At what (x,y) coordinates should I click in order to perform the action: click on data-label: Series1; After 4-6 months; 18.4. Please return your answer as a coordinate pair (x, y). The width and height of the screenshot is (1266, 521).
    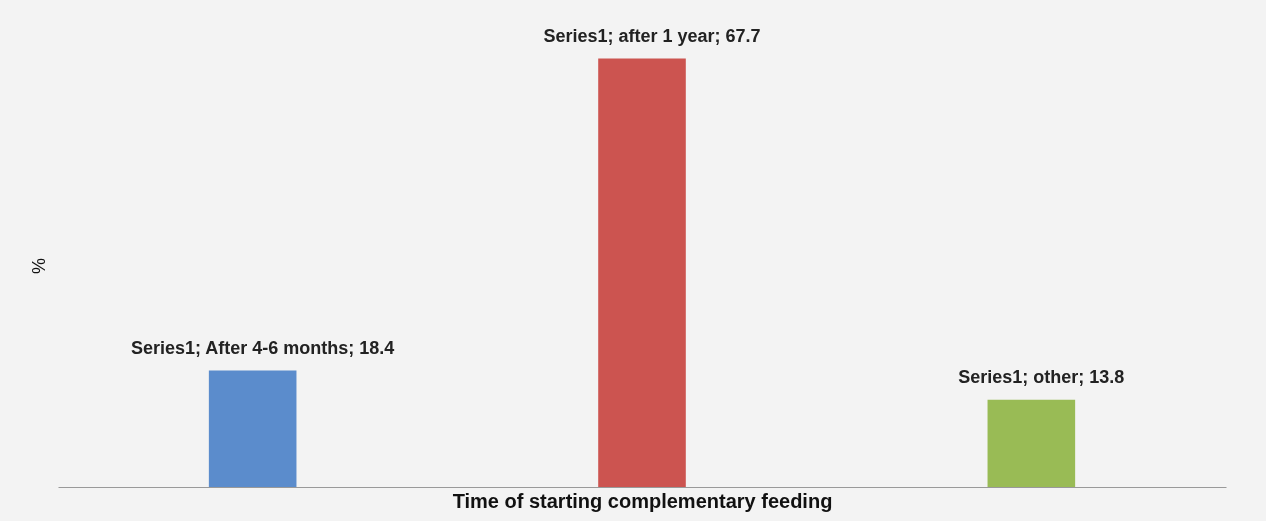
    Looking at the image, I should click on (262, 347).